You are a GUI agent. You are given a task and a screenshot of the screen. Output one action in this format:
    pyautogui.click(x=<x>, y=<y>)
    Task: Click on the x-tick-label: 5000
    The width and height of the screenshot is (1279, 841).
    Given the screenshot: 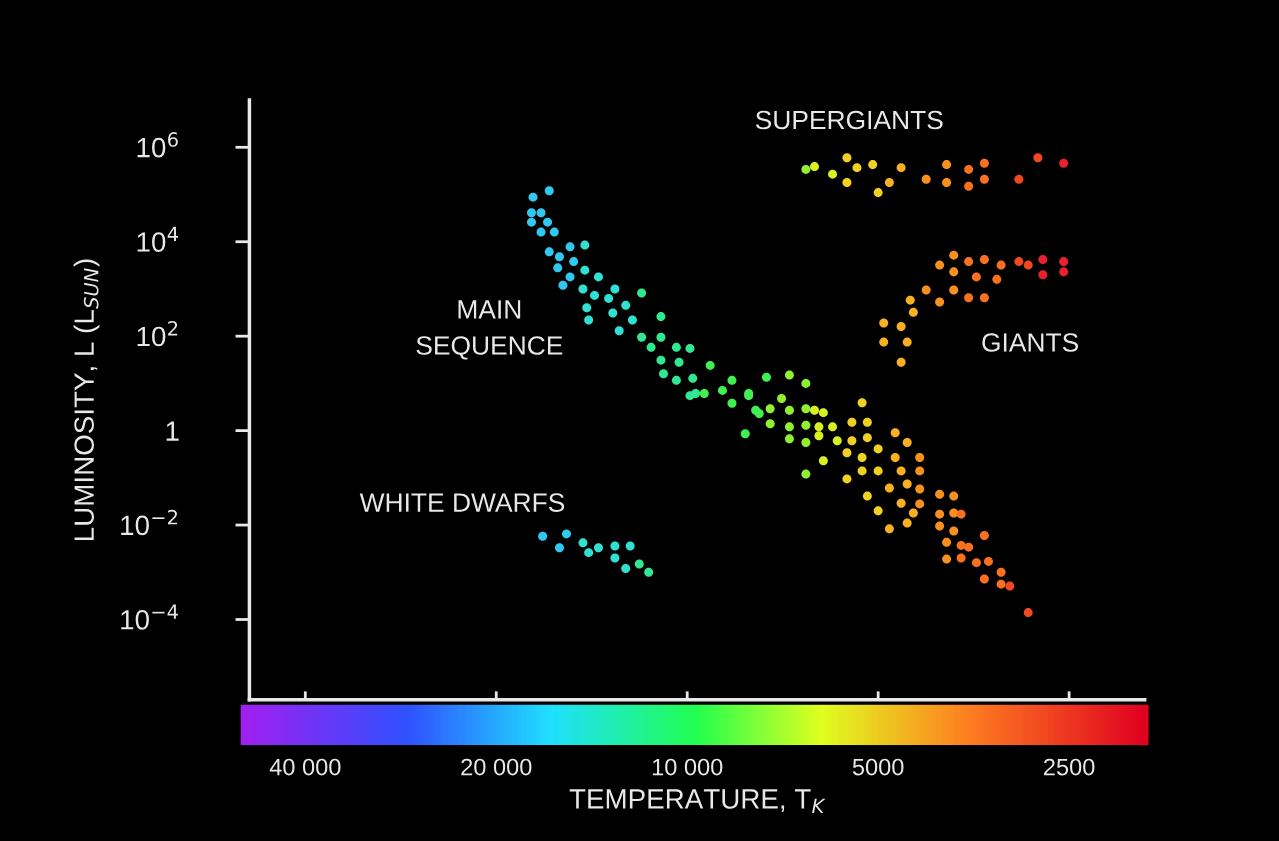 What is the action you would take?
    pyautogui.click(x=878, y=767)
    